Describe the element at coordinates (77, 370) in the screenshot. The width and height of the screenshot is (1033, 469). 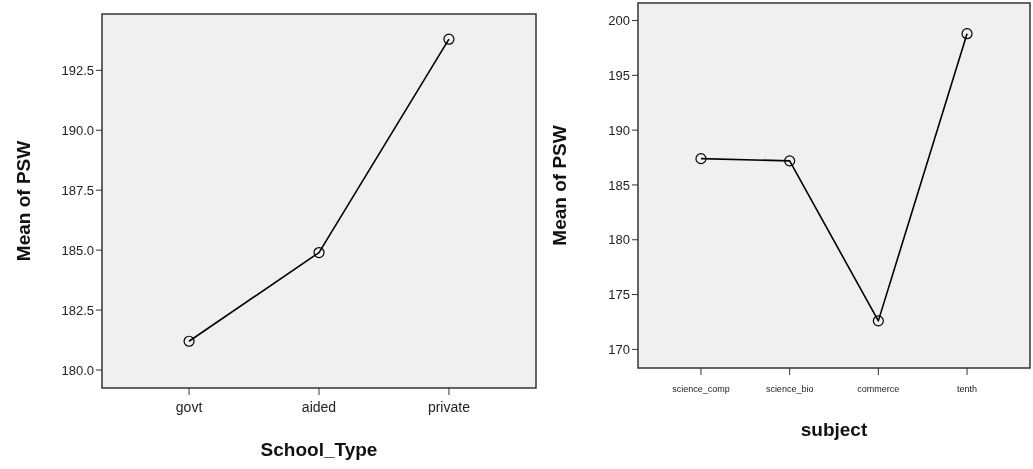
I see `y-tick-label: 180.0` at that location.